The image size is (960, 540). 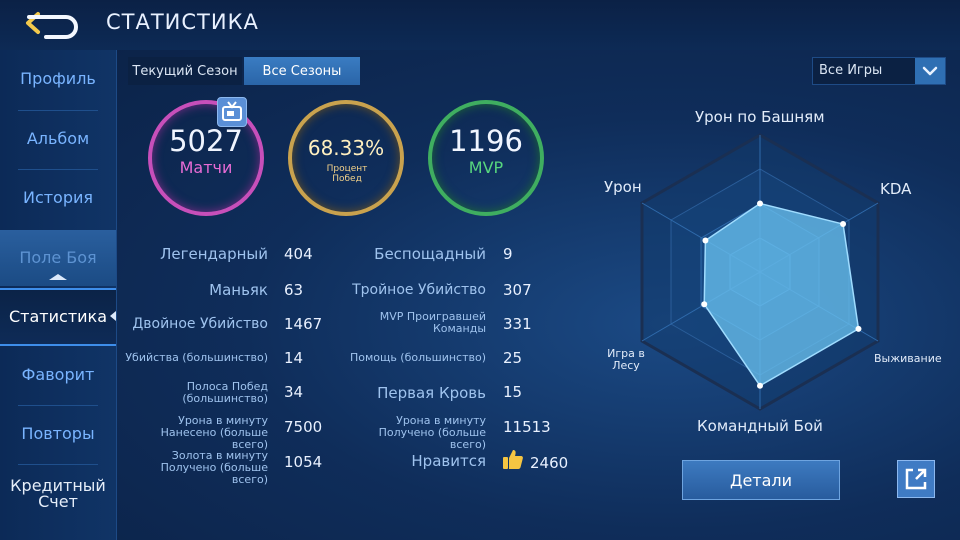 What do you see at coordinates (480, 25) in the screenshot?
I see `header: СТАТИСТИКА` at bounding box center [480, 25].